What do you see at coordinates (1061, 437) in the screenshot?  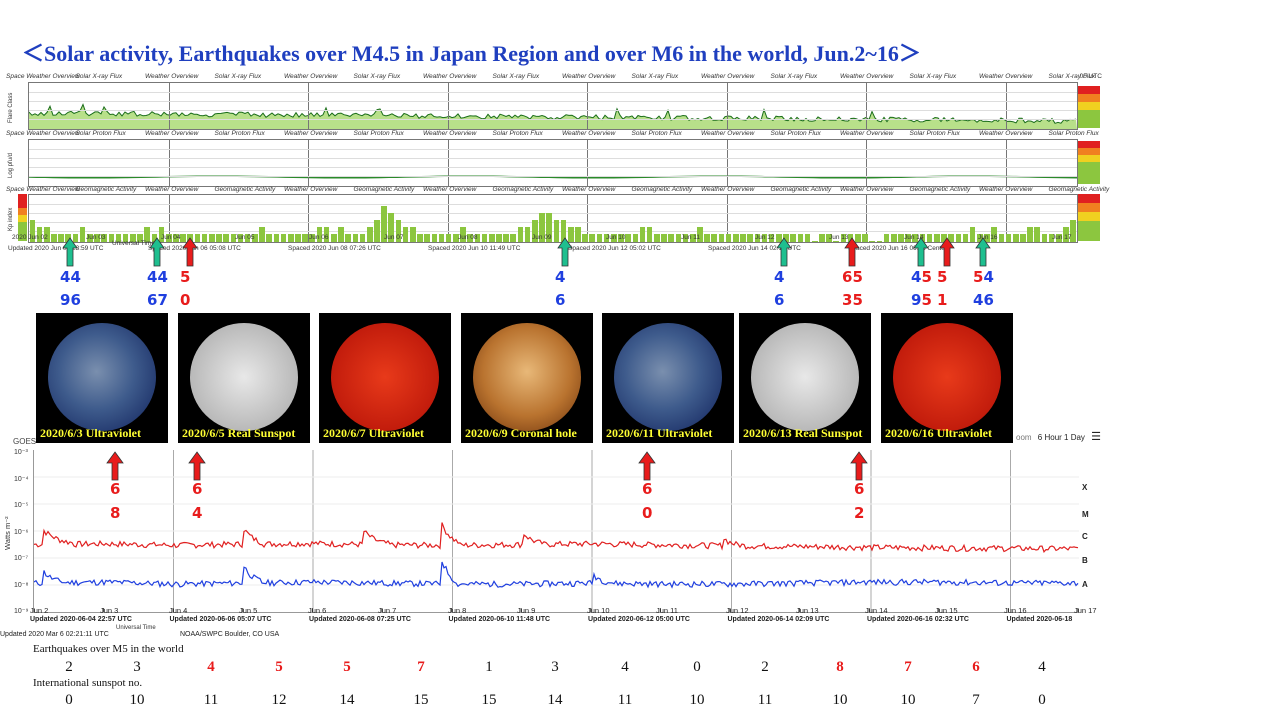 I see `zoom-options: 6 Hour 1 Day` at bounding box center [1061, 437].